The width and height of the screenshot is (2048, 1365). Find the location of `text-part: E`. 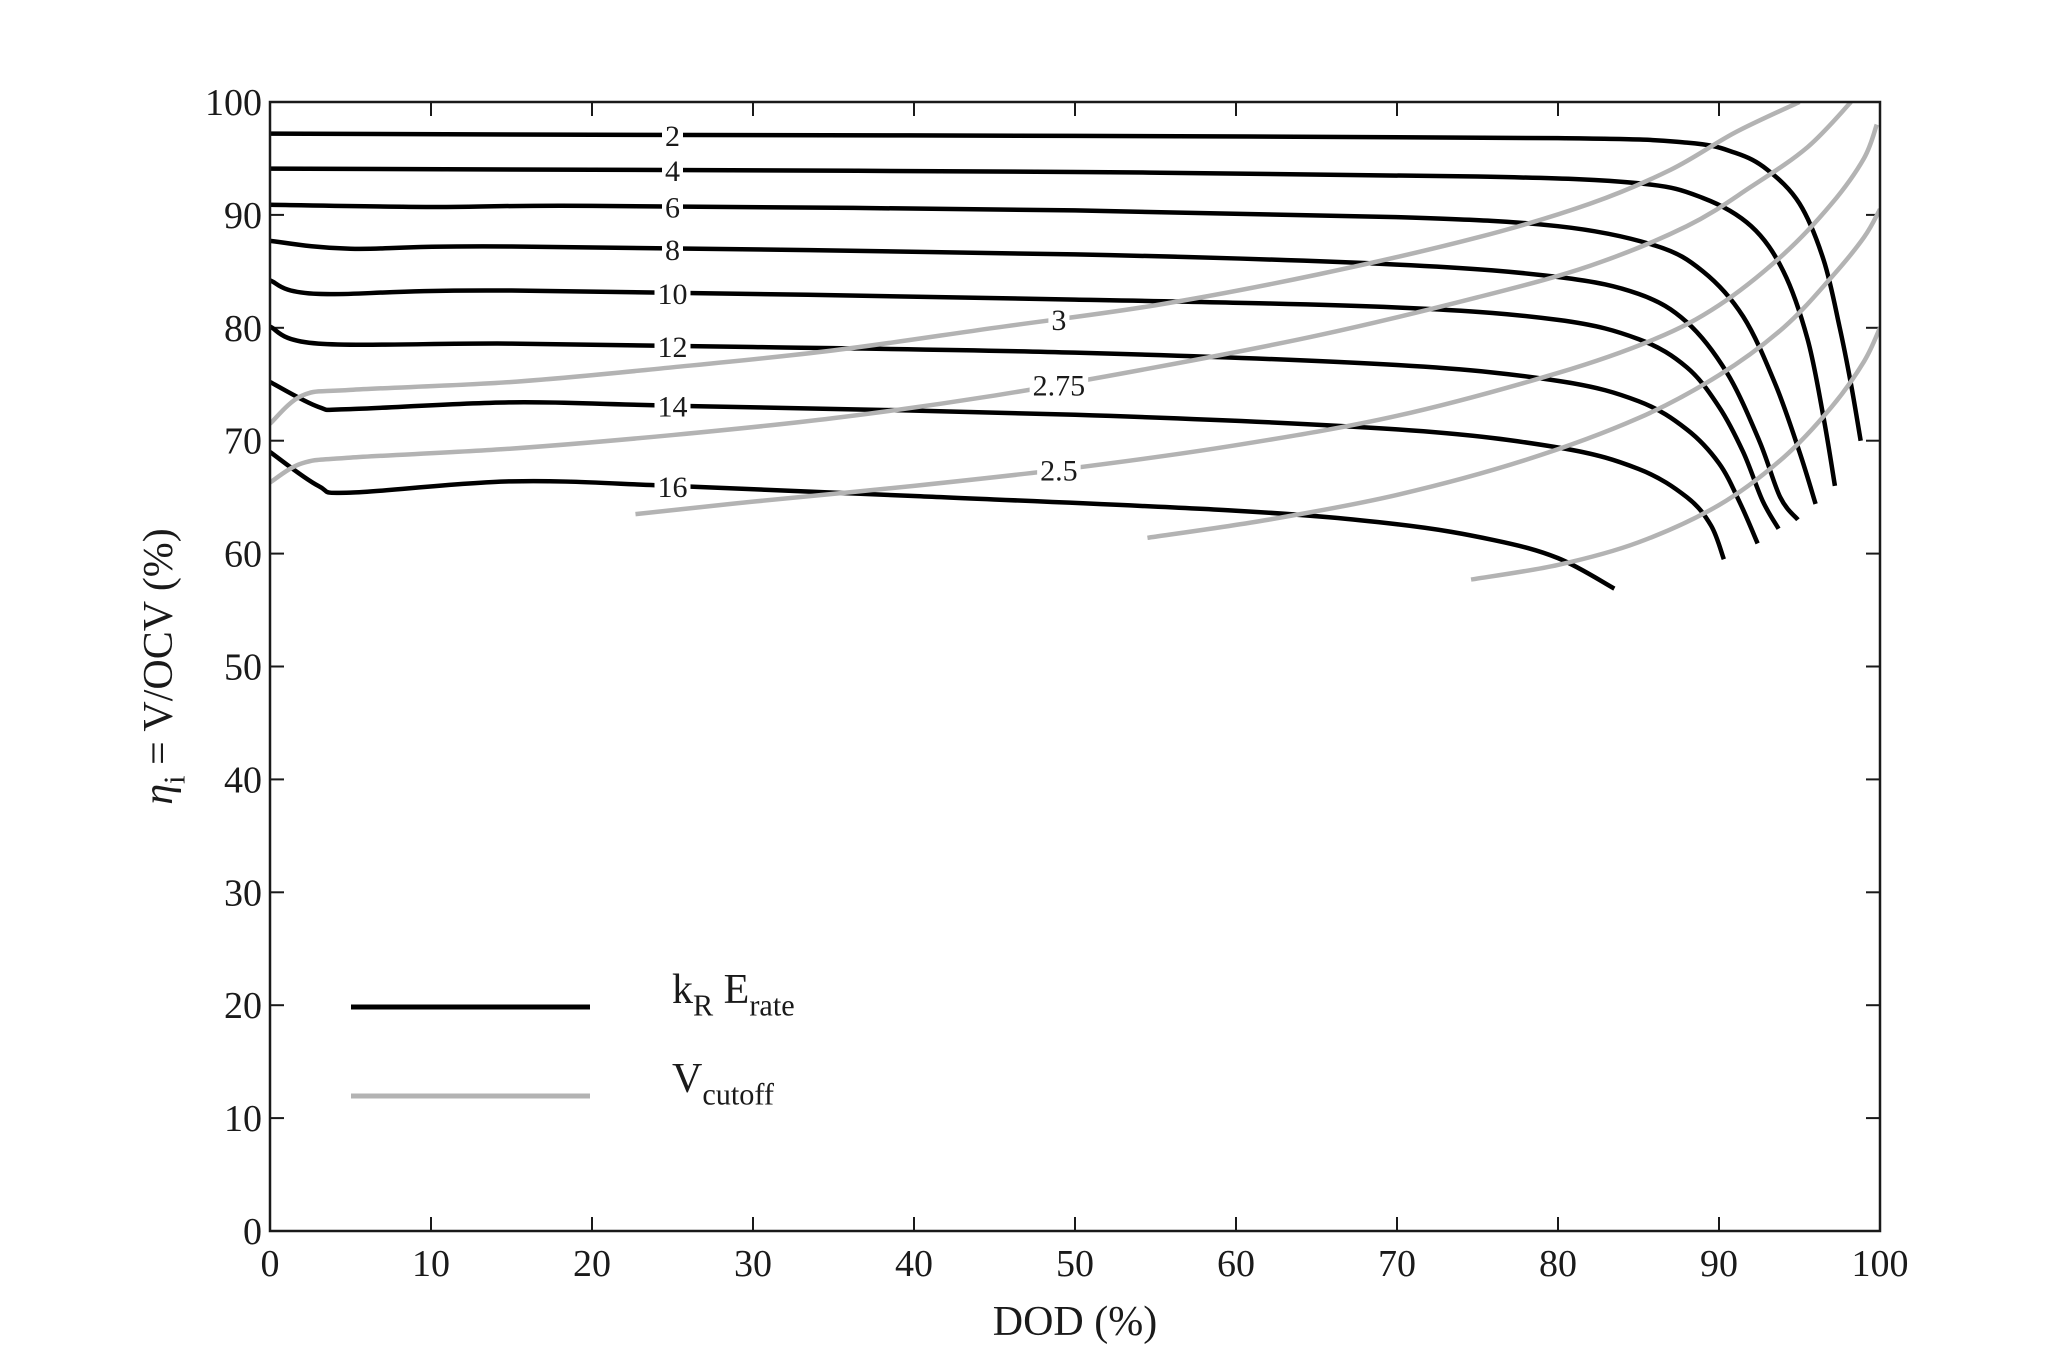

text-part: E is located at coordinates (731, 990).